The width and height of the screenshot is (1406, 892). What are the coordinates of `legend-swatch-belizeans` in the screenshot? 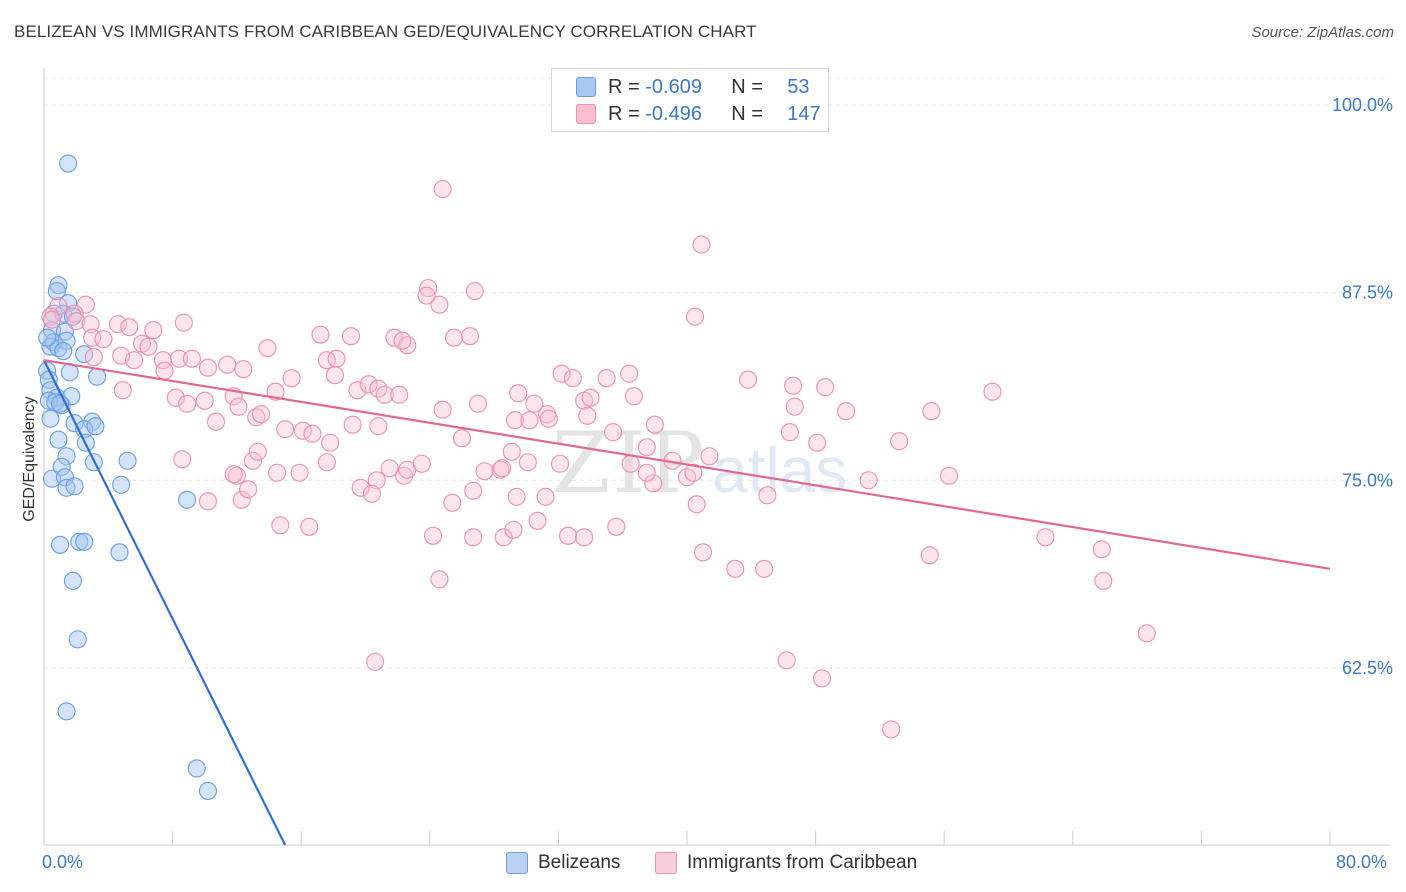 It's located at (586, 87).